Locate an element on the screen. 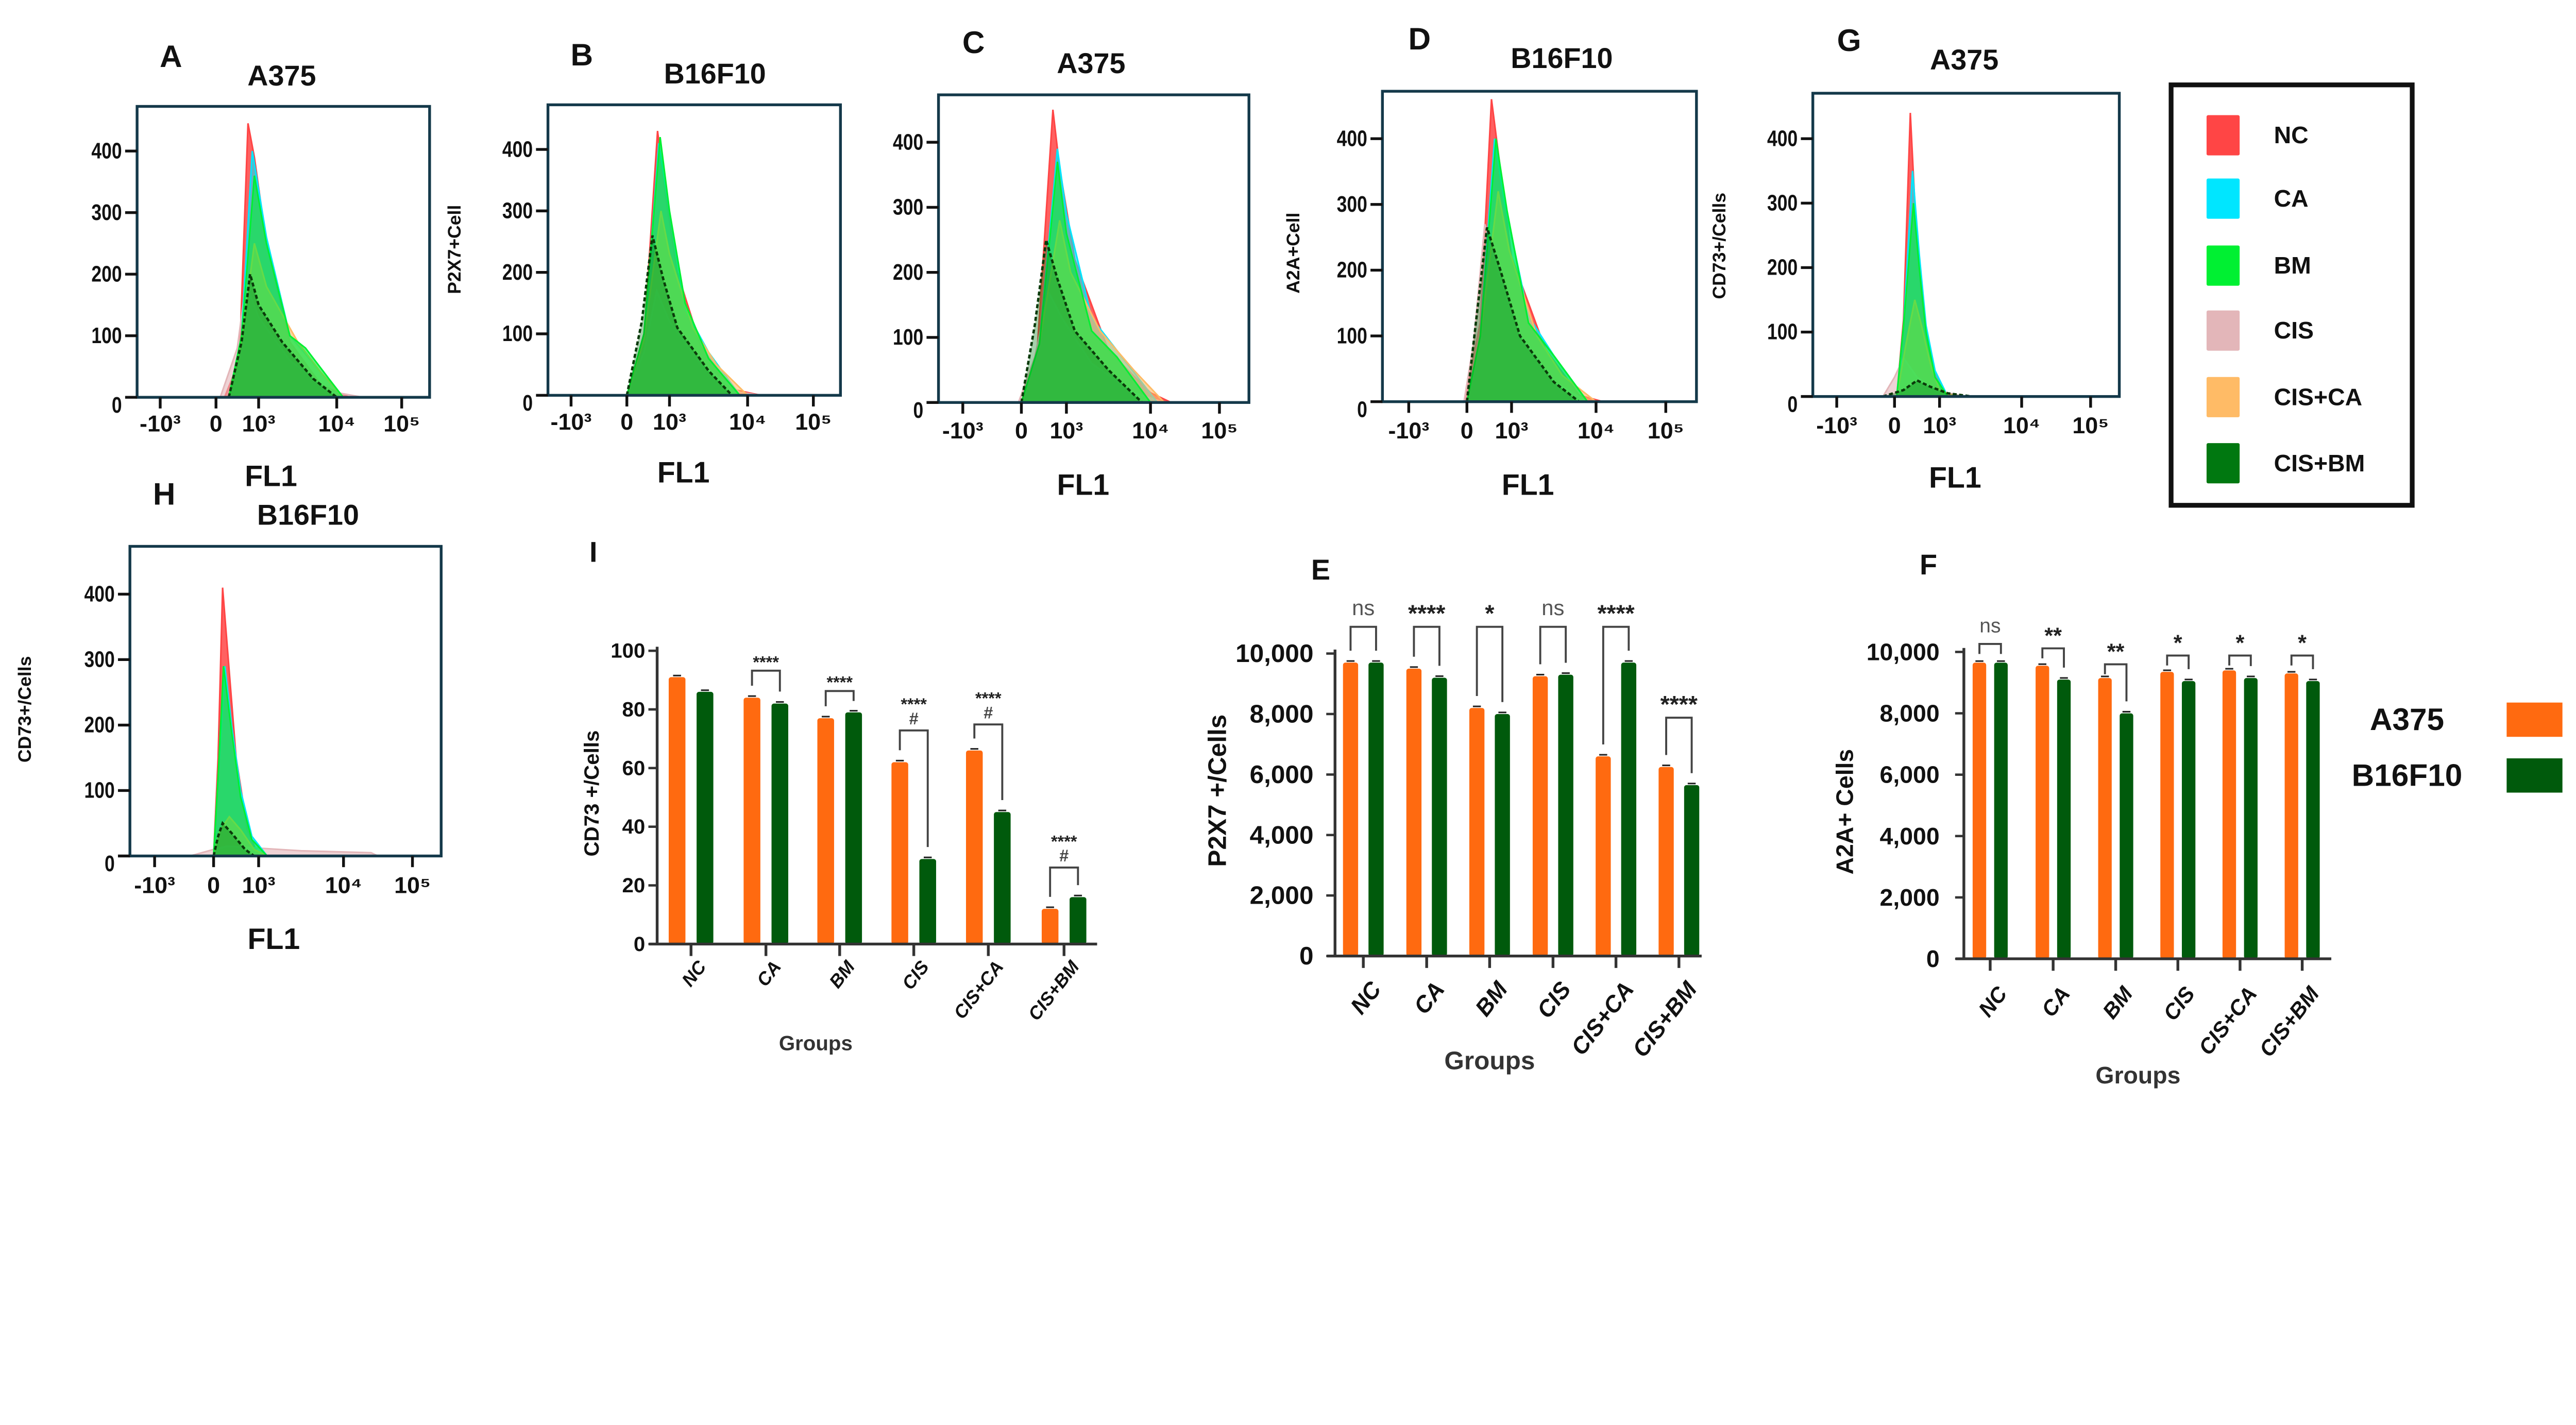  bar-a375-cis-ca is located at coordinates (2229, 814).